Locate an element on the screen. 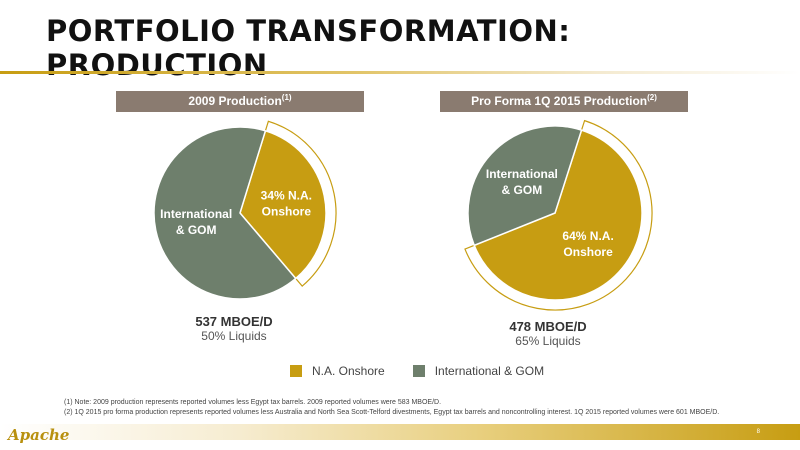 The image size is (800, 450). legend-item-na-onshore: N.A. Onshore is located at coordinates (337, 371).